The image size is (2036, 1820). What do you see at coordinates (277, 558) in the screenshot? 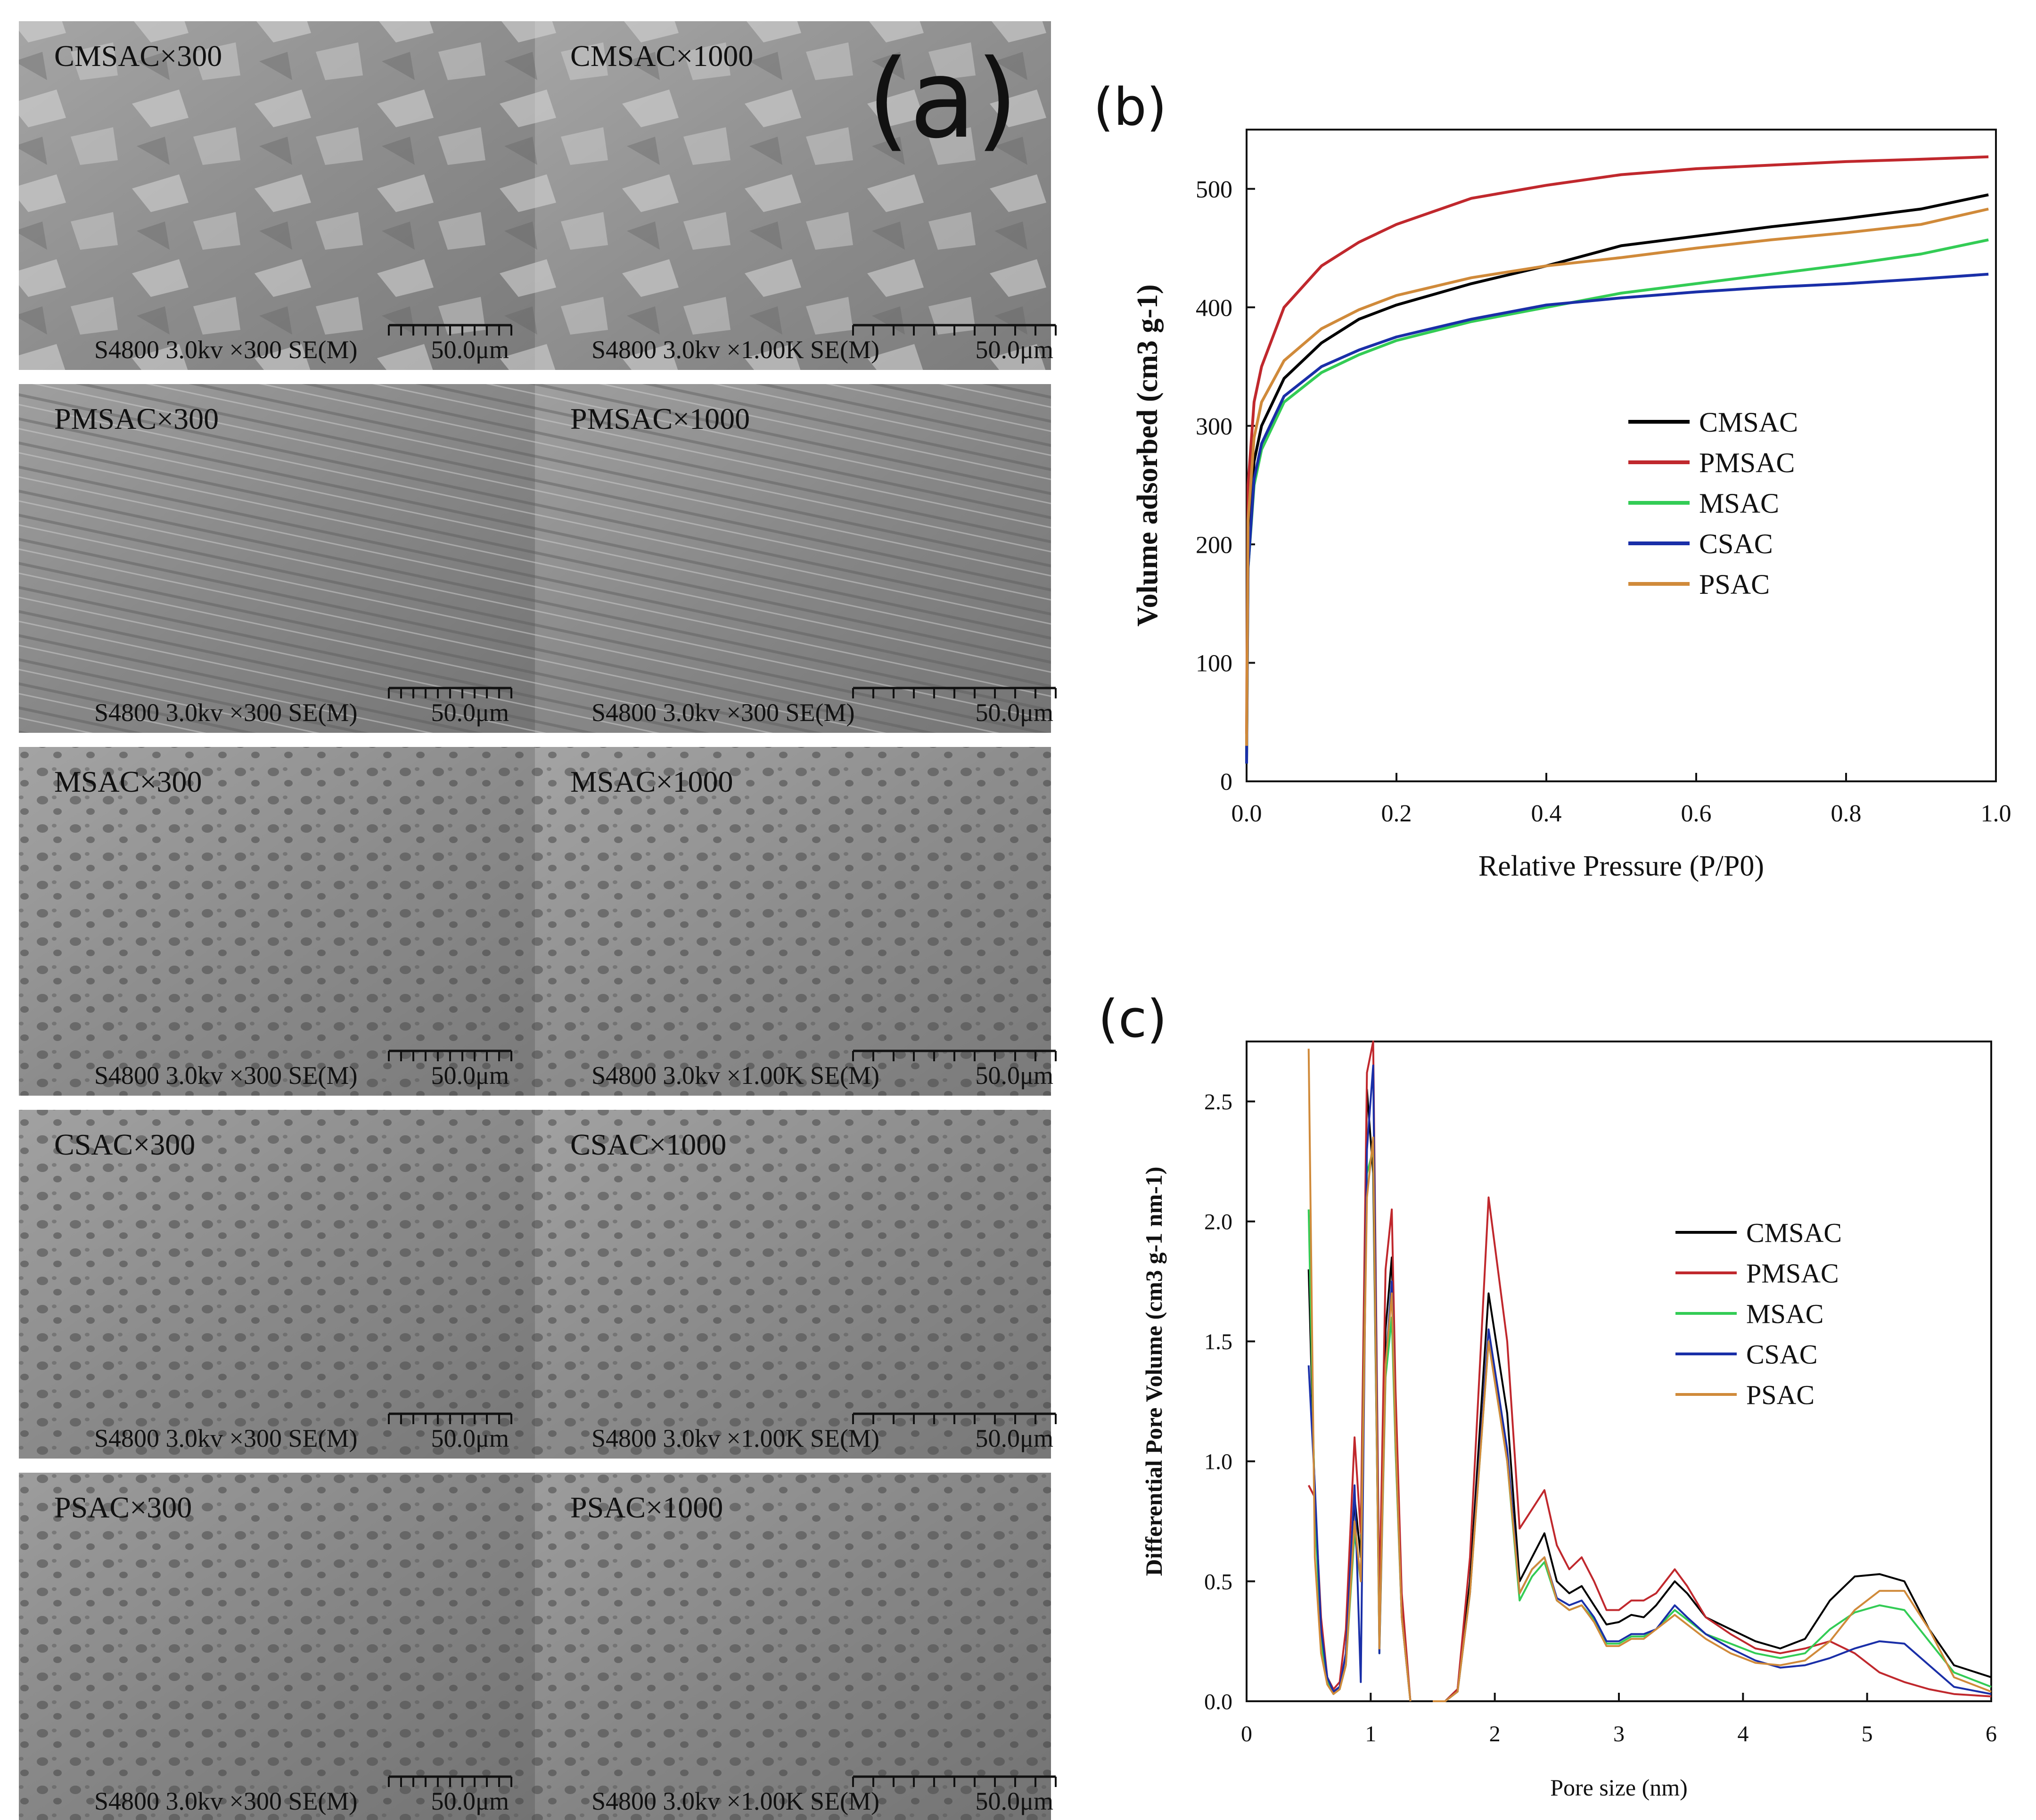
I see `sem-image: PMSAC×300 50.0μm S4800 3.0kv ×300 SE(M)` at bounding box center [277, 558].